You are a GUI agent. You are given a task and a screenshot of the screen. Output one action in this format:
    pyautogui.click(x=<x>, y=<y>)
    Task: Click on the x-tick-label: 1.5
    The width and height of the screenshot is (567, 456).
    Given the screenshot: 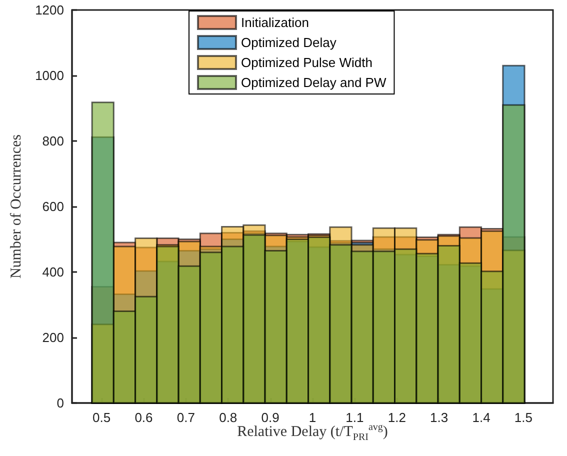 What is the action you would take?
    pyautogui.click(x=523, y=417)
    